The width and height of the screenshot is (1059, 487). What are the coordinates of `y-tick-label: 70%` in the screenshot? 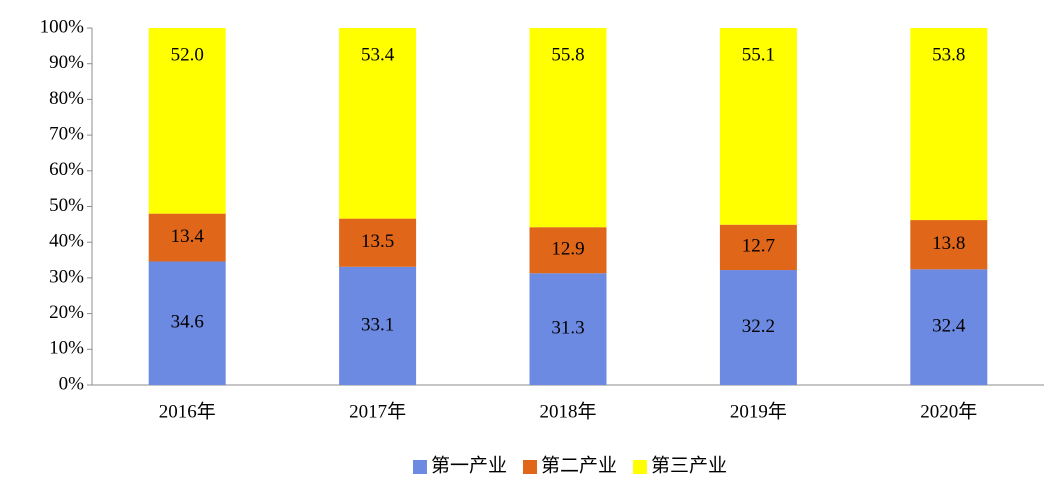 It's located at (66, 133).